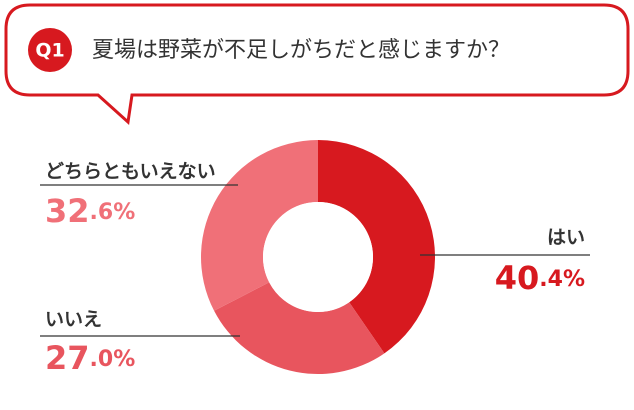  Describe the element at coordinates (90, 211) in the screenshot. I see `value-label: 32.6%` at that location.